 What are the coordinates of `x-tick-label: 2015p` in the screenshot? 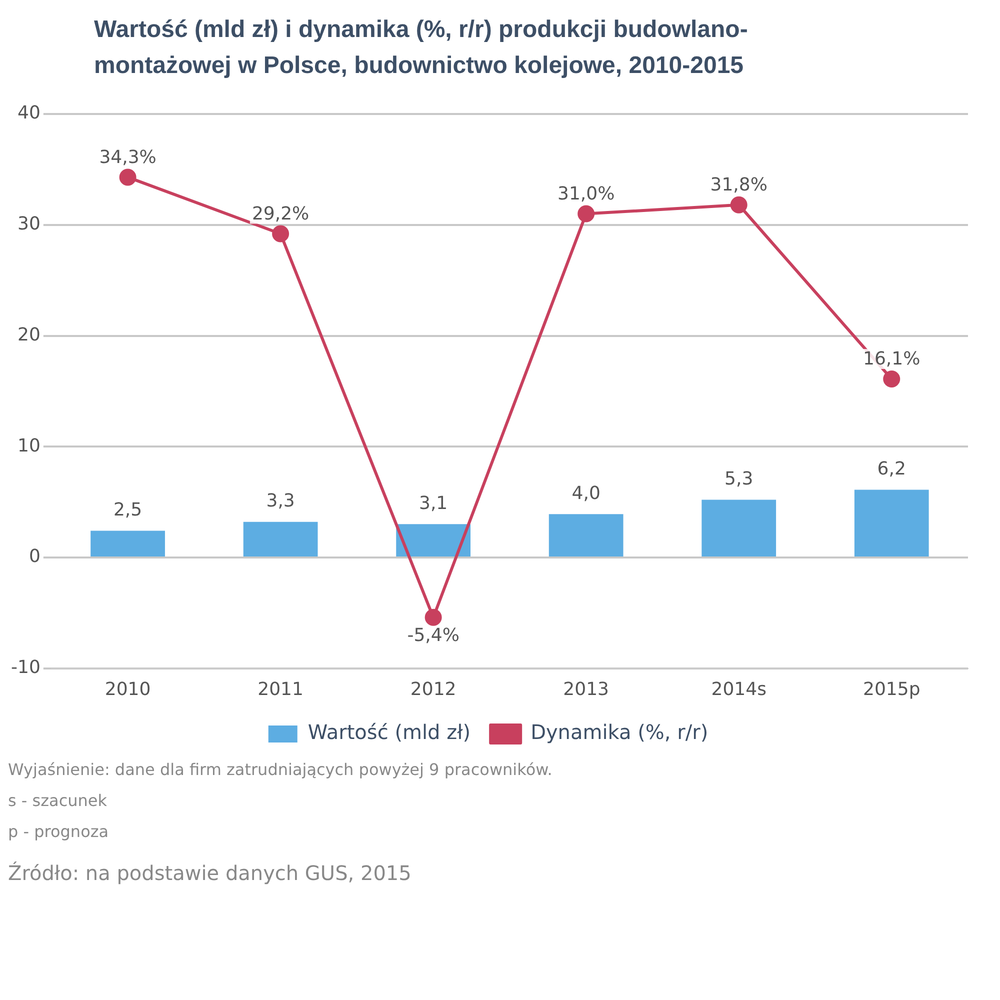 It's located at (891, 689).